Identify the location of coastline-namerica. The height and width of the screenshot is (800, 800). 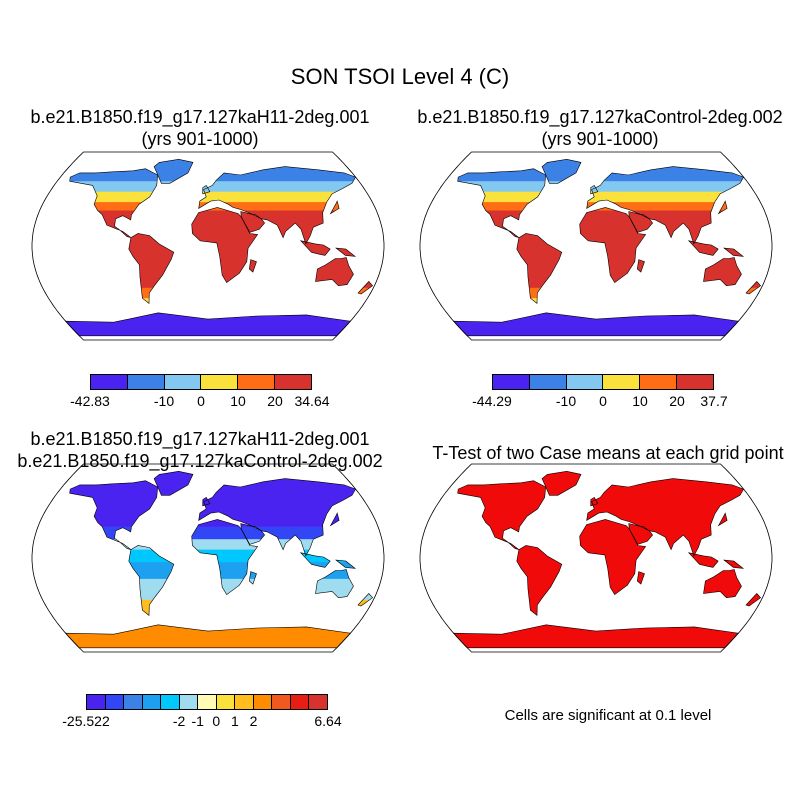
(502, 203).